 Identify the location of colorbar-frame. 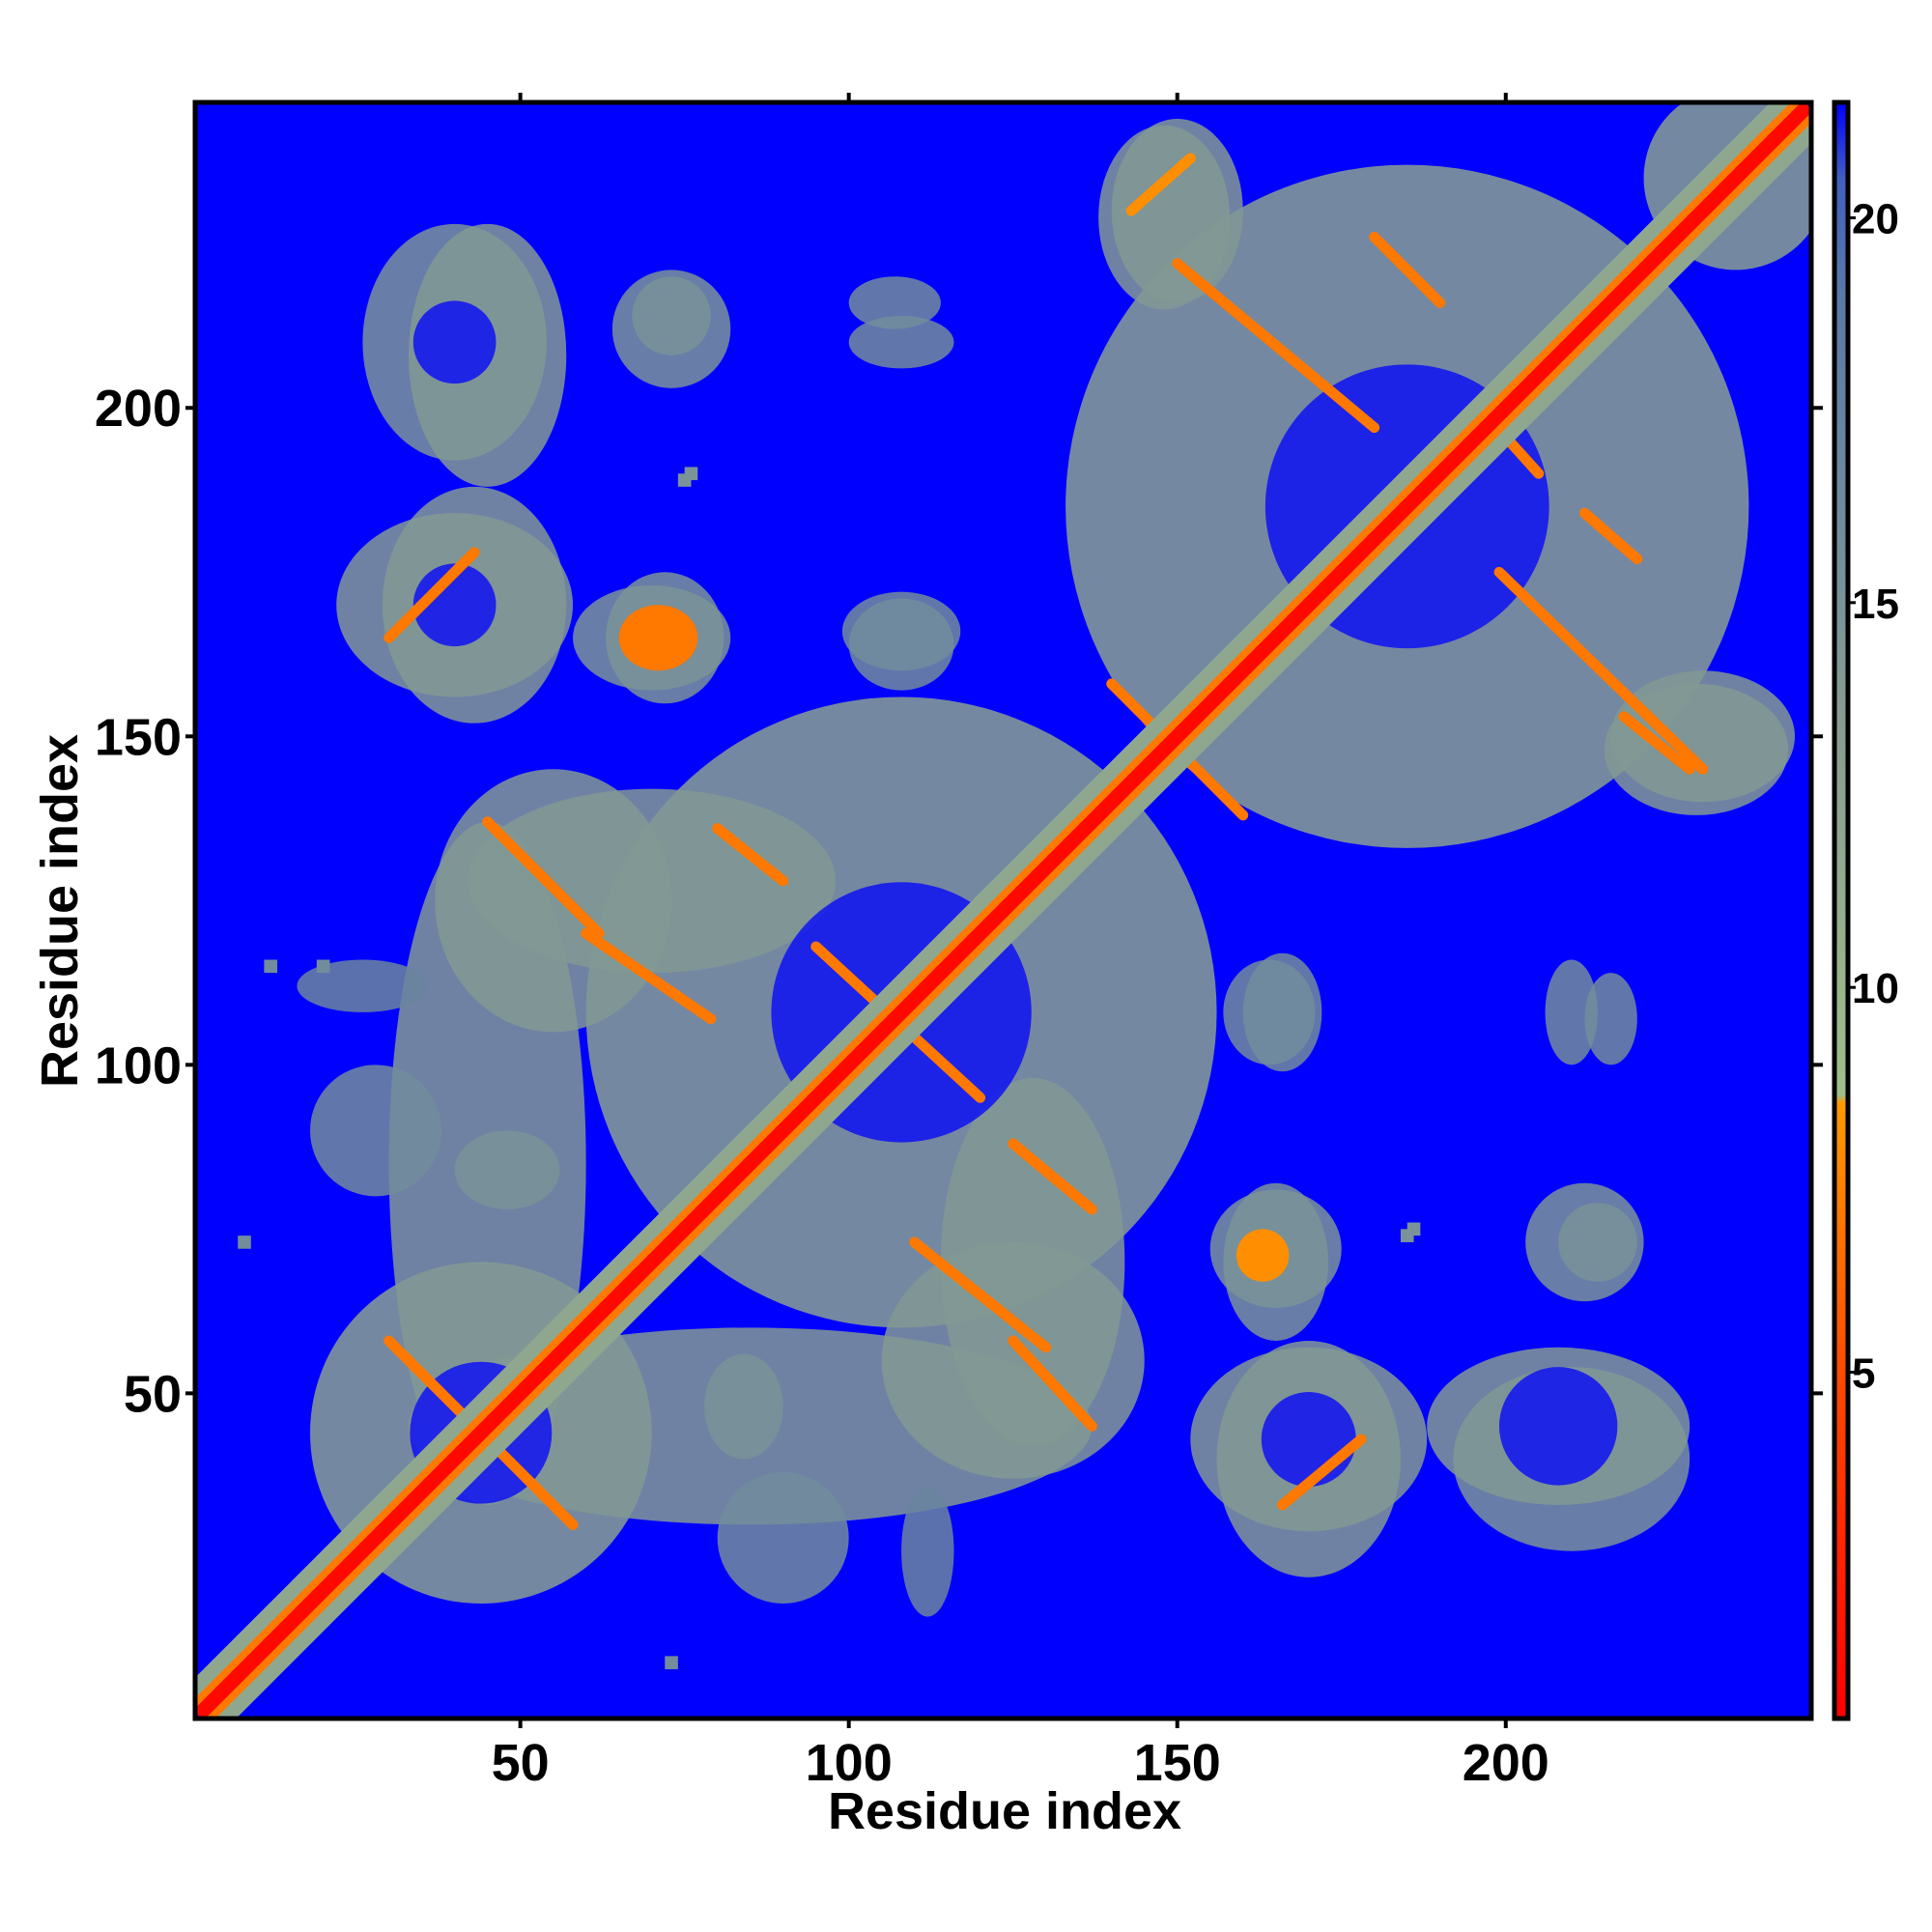
(1841, 910).